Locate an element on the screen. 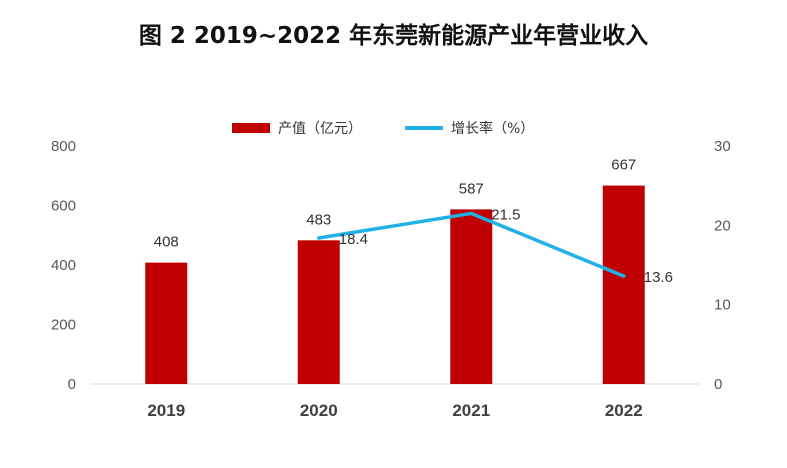 The height and width of the screenshot is (468, 787). bar-2022 is located at coordinates (623, 284).